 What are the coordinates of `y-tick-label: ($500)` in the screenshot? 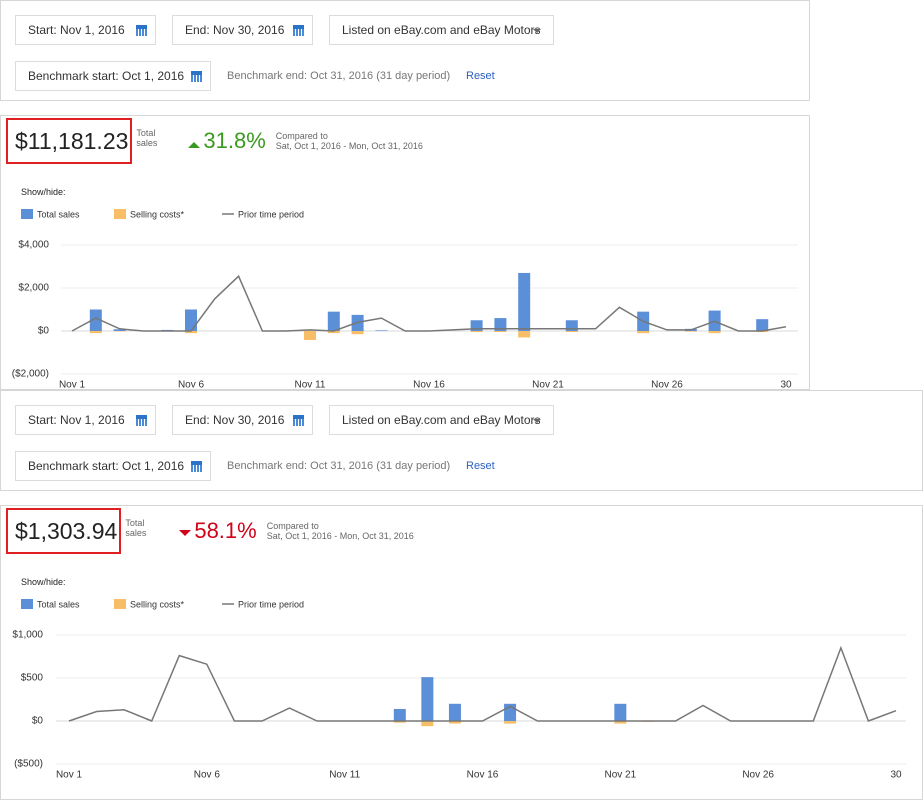 It's located at (28, 764).